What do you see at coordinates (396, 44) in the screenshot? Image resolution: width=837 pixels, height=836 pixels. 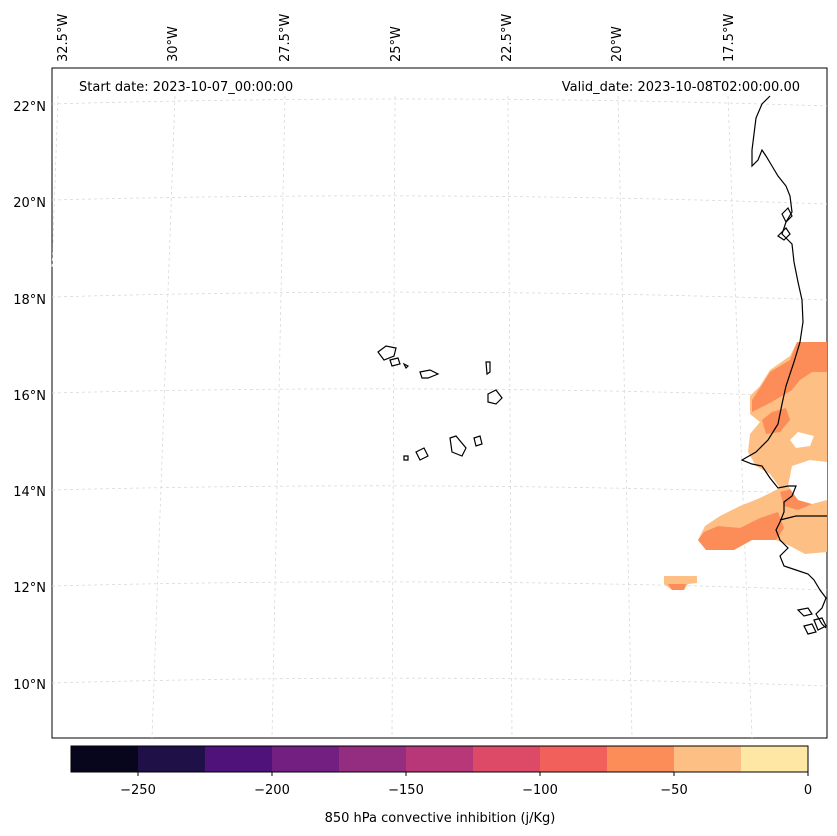 I see `lon-label: 25°W` at bounding box center [396, 44].